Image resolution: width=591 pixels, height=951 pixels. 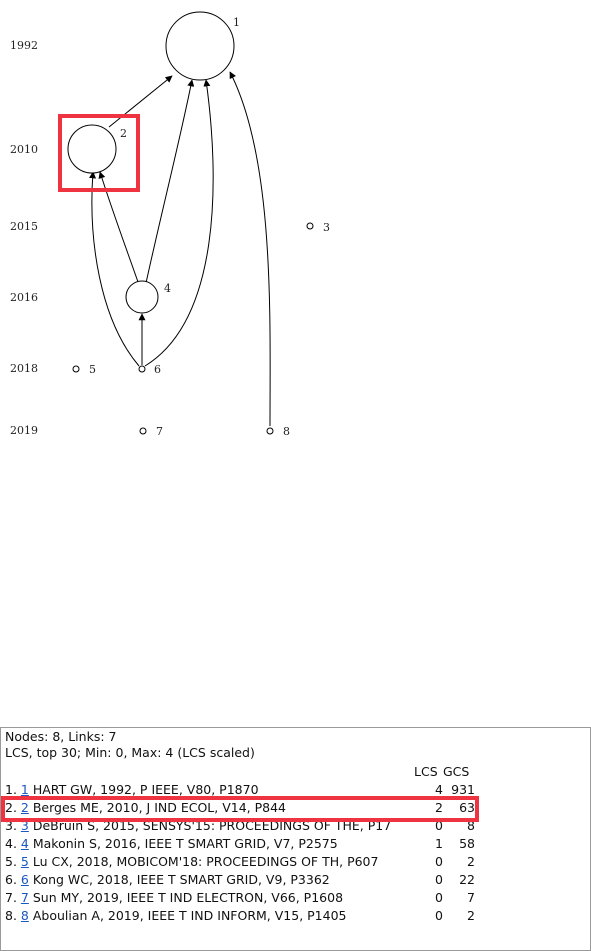 I want to click on node-label-2: 2, so click(x=123, y=133).